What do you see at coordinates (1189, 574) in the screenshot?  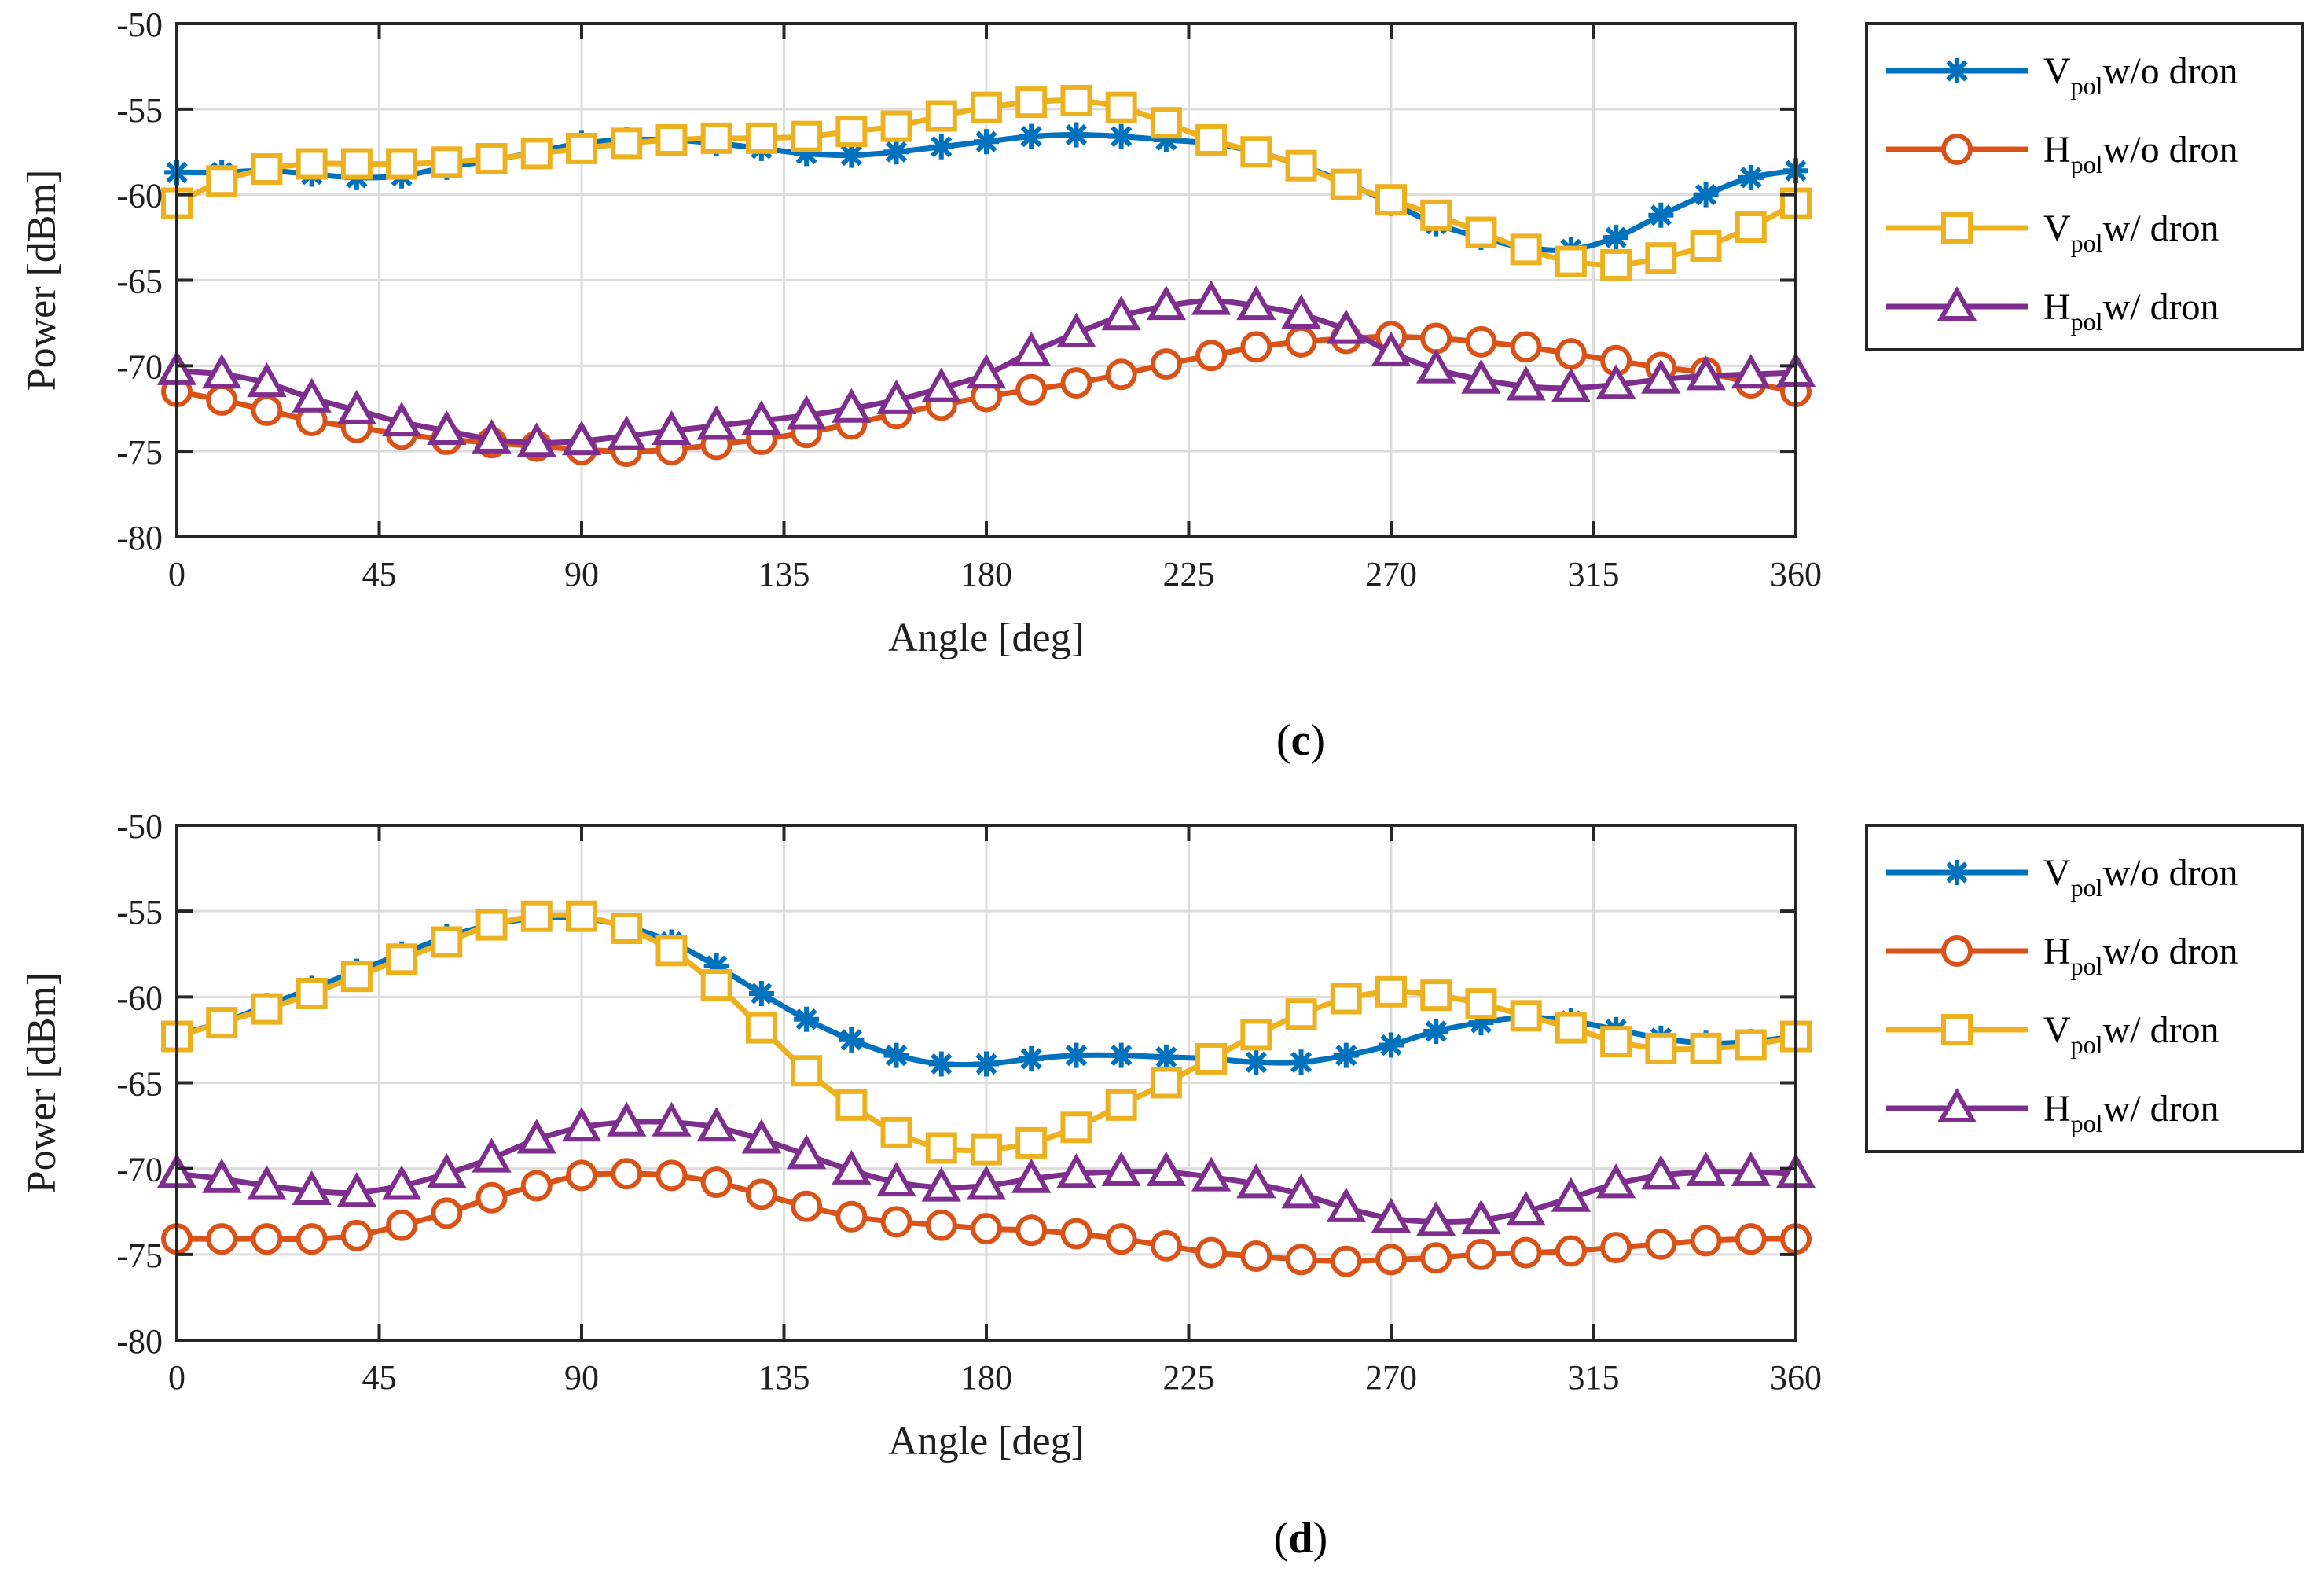 I see `x-tick-label: 225` at bounding box center [1189, 574].